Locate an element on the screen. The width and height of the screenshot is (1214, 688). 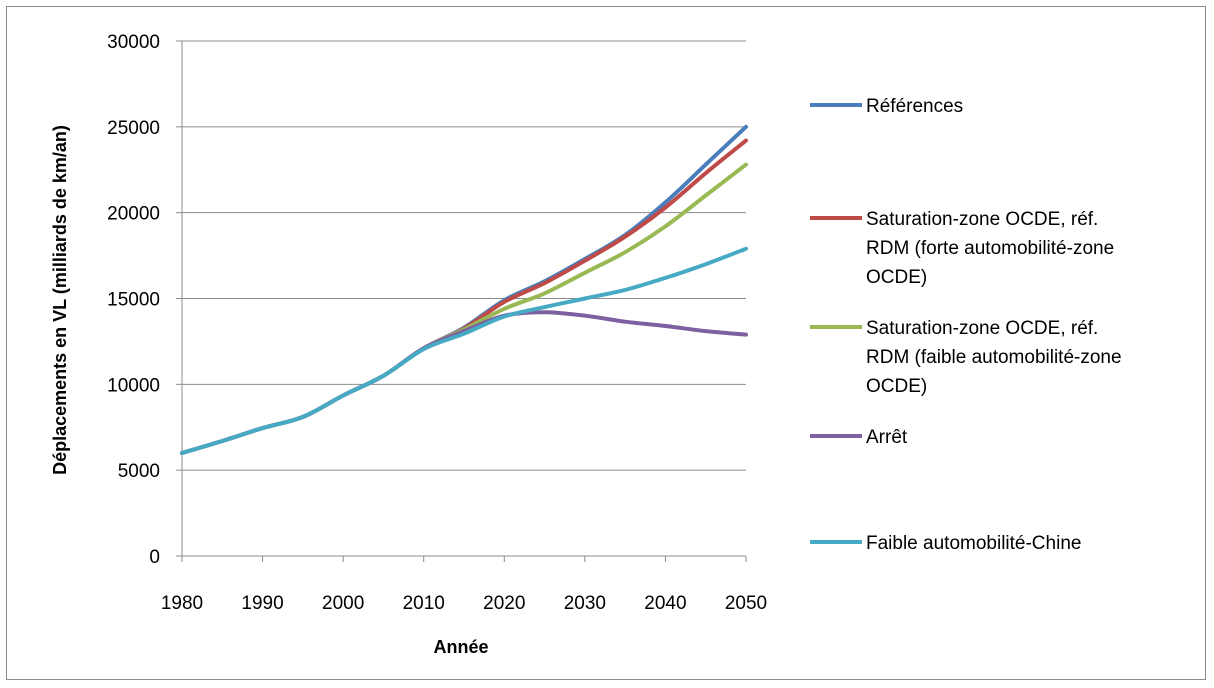
x-axis-title: Année is located at coordinates (460, 647).